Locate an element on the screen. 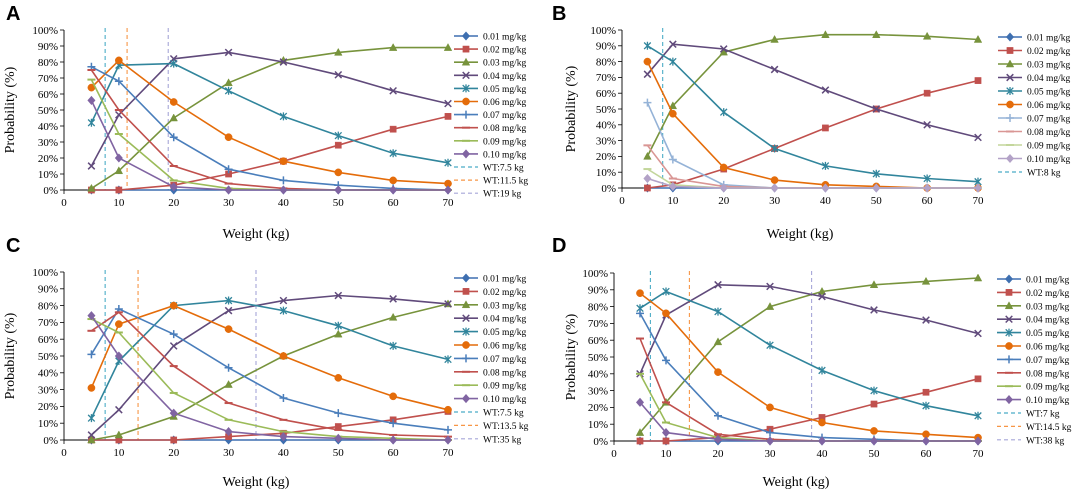 The image size is (1072, 494). panel-b-xtick-label: 30 is located at coordinates (775, 201).